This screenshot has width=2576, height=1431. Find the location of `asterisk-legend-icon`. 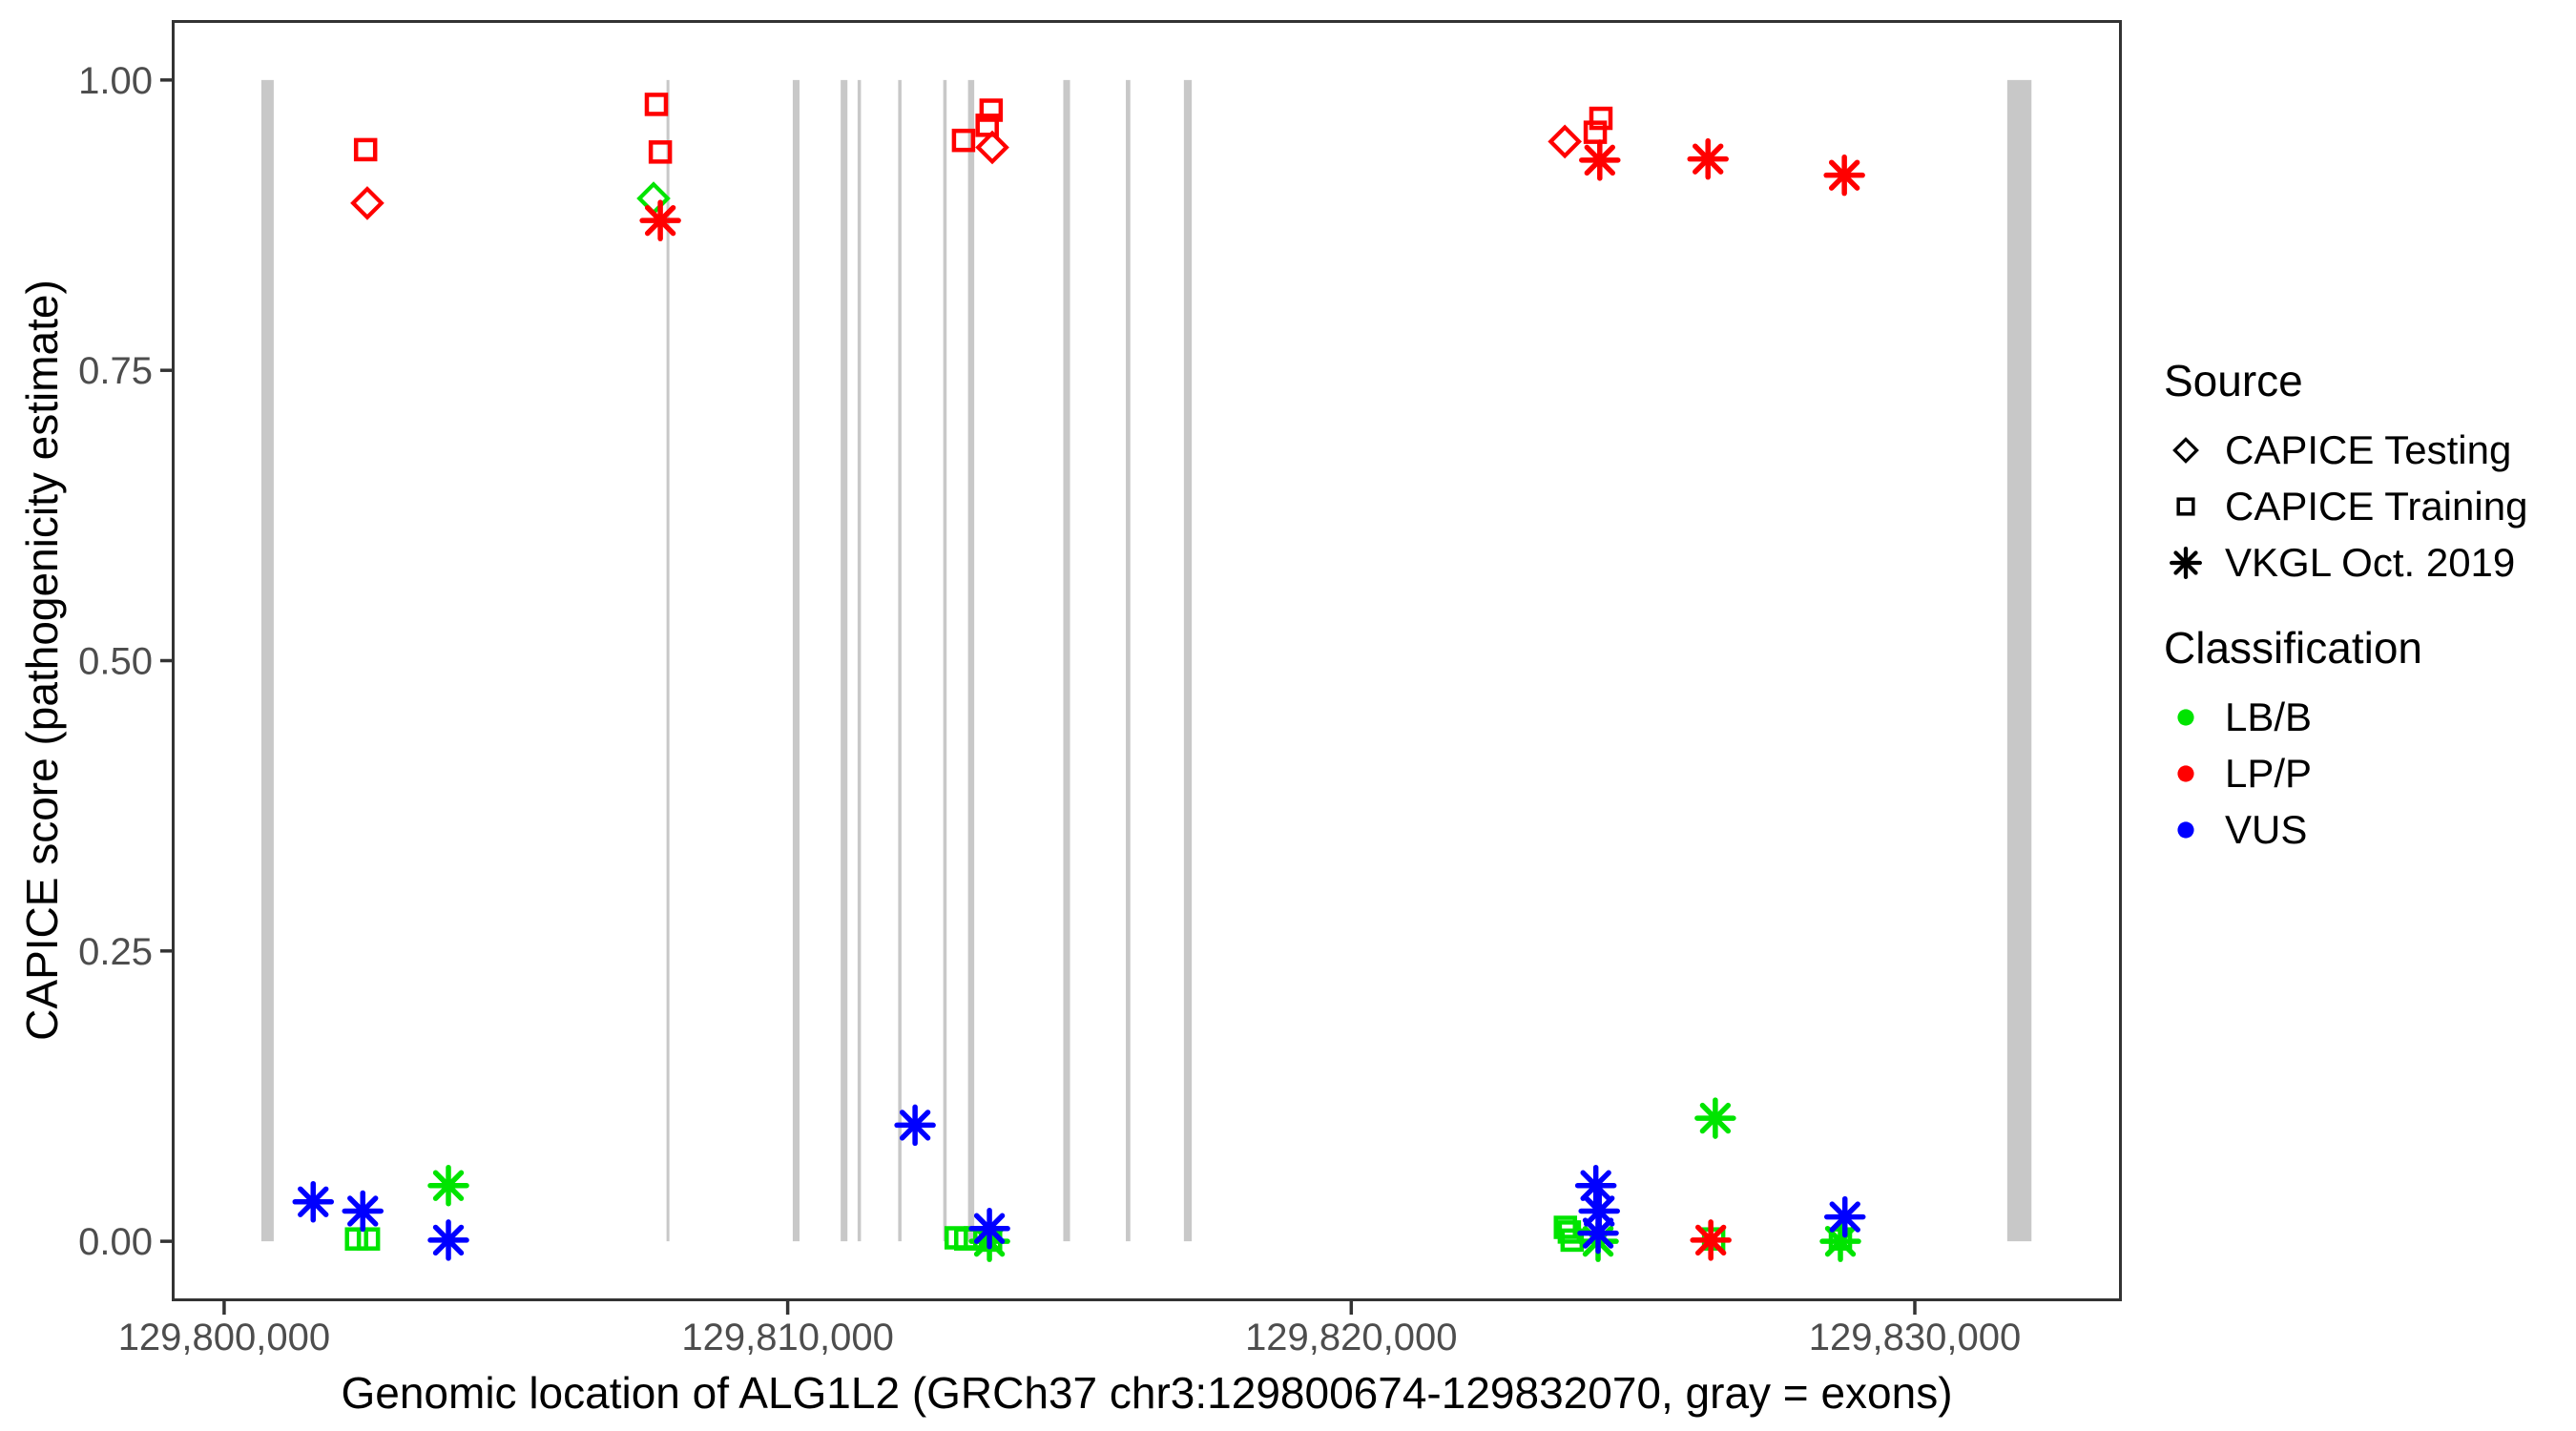

asterisk-legend-icon is located at coordinates (2186, 562).